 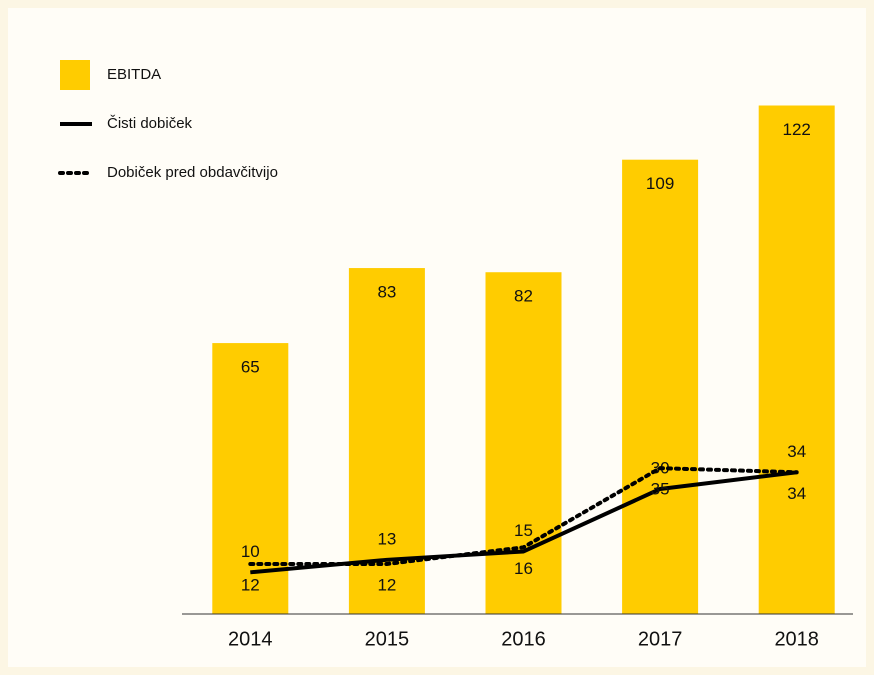 I want to click on x-tick-label: 2016, so click(x=523, y=639).